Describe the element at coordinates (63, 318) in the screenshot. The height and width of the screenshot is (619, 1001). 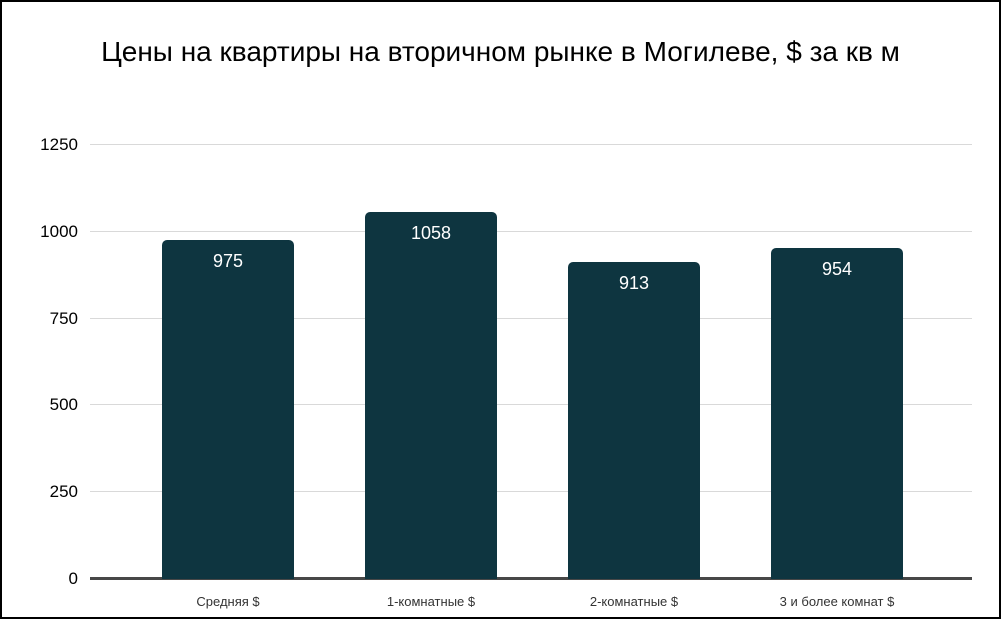
I see `y-axis-tick-label: 750` at that location.